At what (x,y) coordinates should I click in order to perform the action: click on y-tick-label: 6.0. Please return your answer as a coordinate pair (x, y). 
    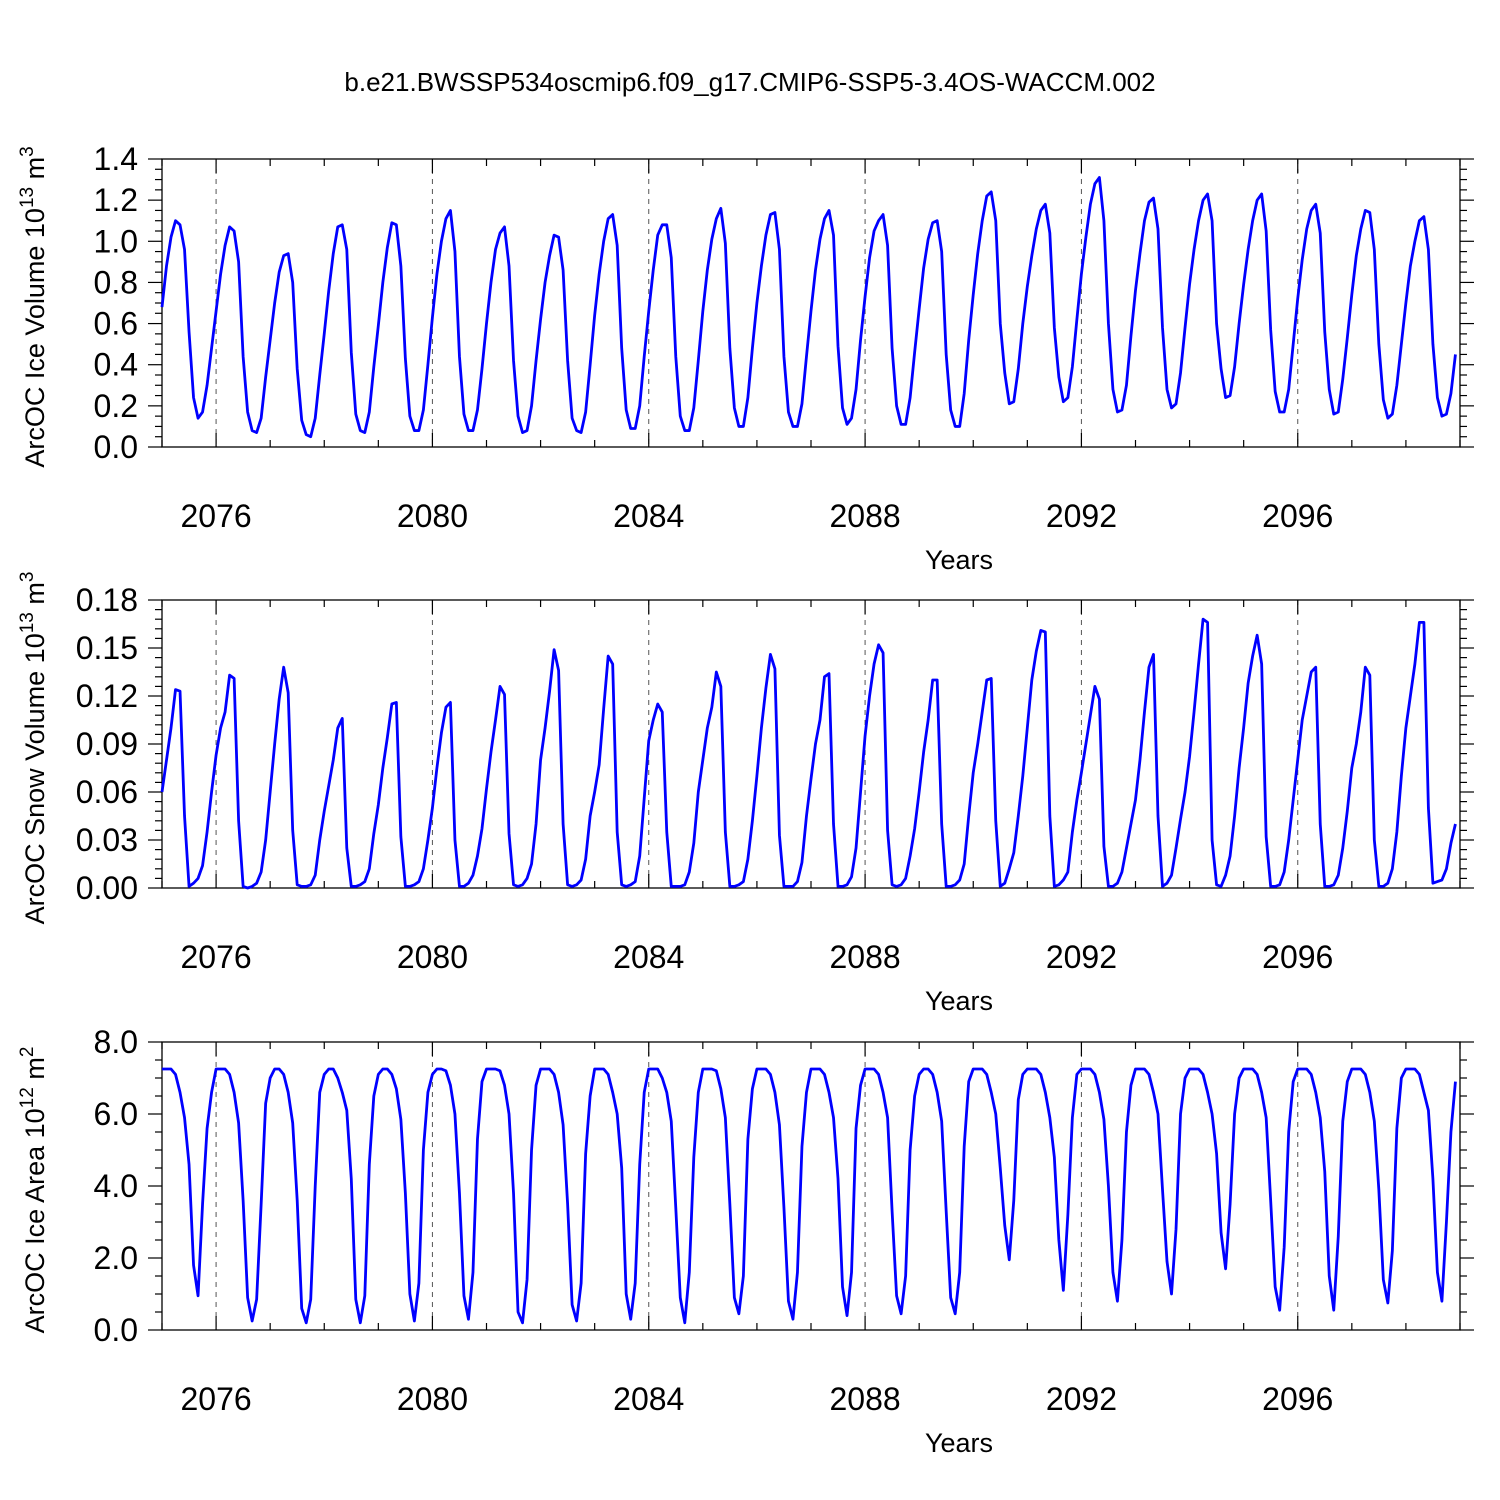
    Looking at the image, I should click on (116, 1114).